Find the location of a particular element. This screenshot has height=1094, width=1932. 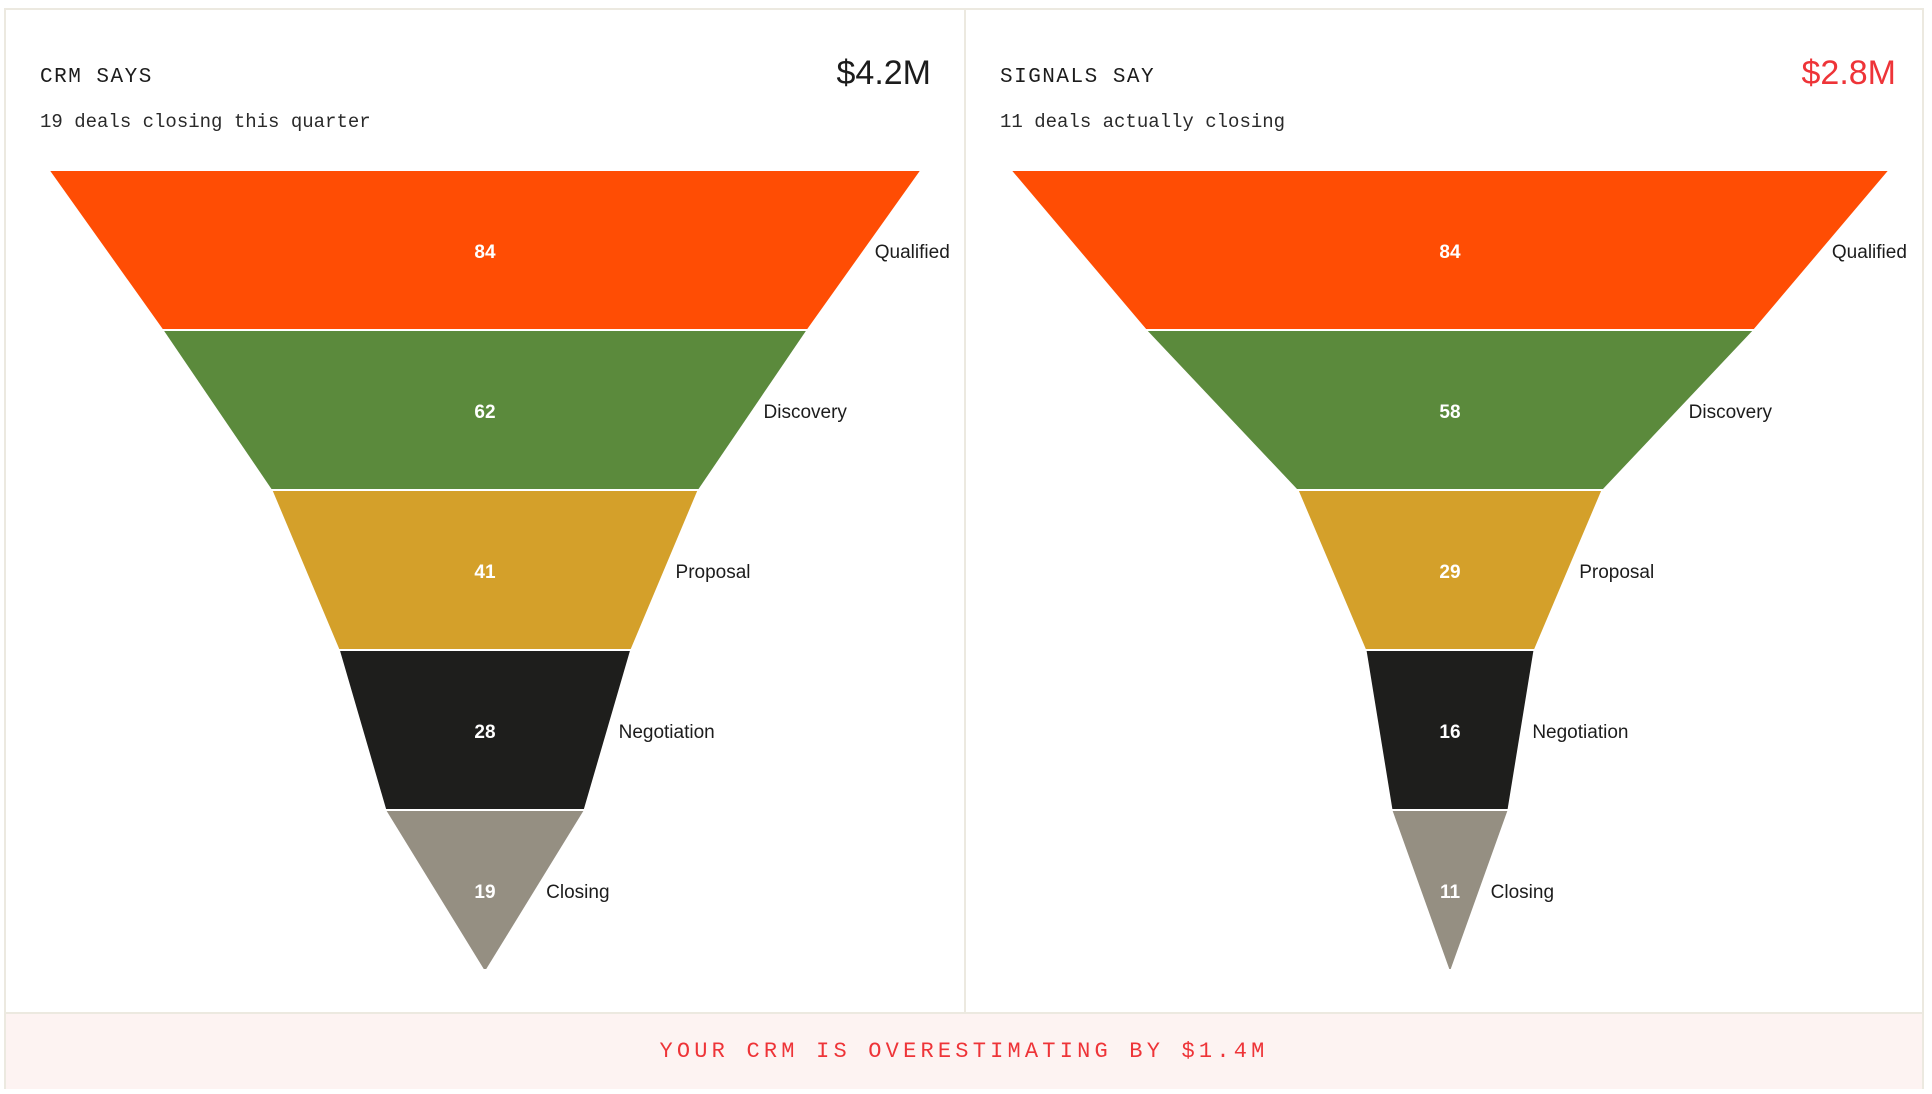

funnel-stage-value: 41 is located at coordinates (485, 572).